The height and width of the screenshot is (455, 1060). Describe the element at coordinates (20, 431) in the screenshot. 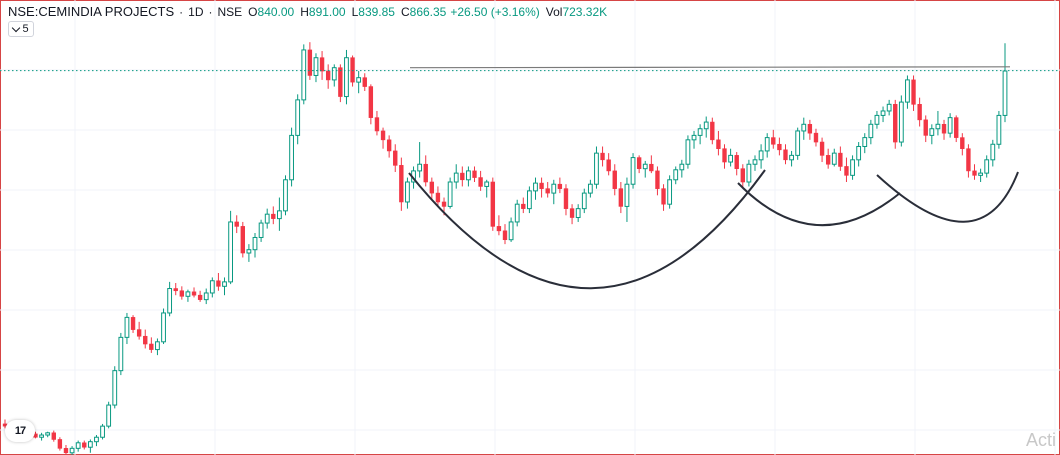

I see `tradingview-logo: 17` at that location.